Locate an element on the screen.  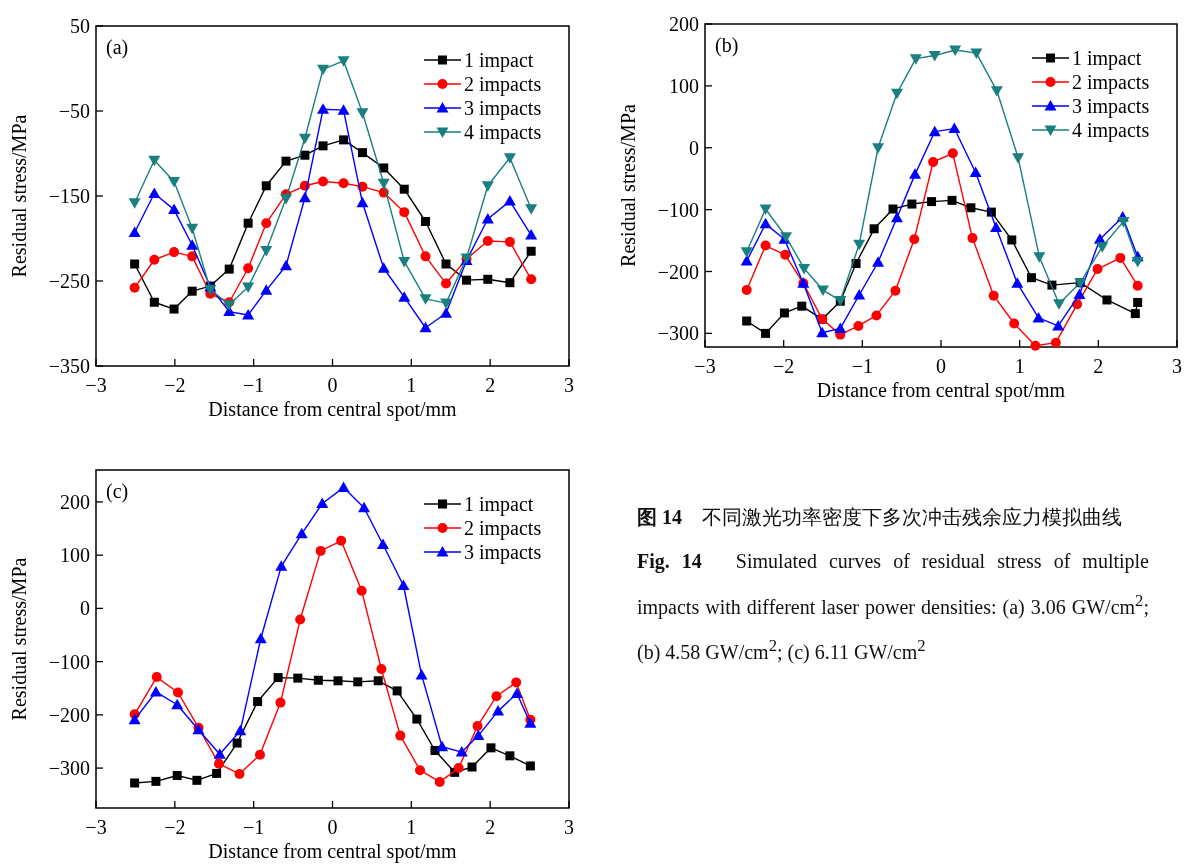
y-tick-label: −250 is located at coordinates (69, 281).